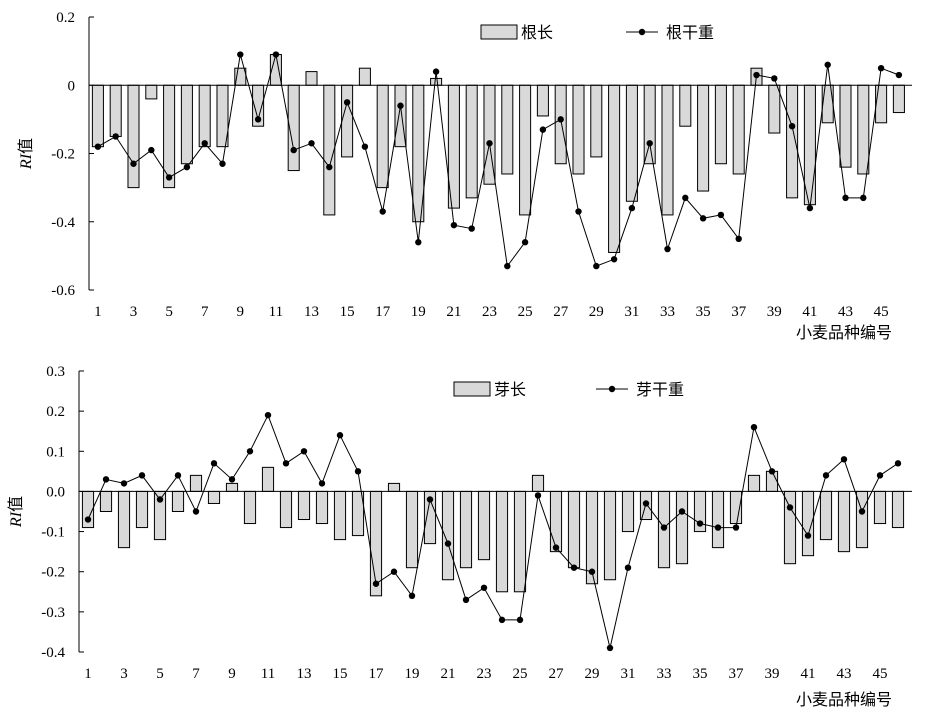 This screenshot has width=929, height=723. Describe the element at coordinates (124, 674) in the screenshot. I see `x-tick-label: 3` at that location.